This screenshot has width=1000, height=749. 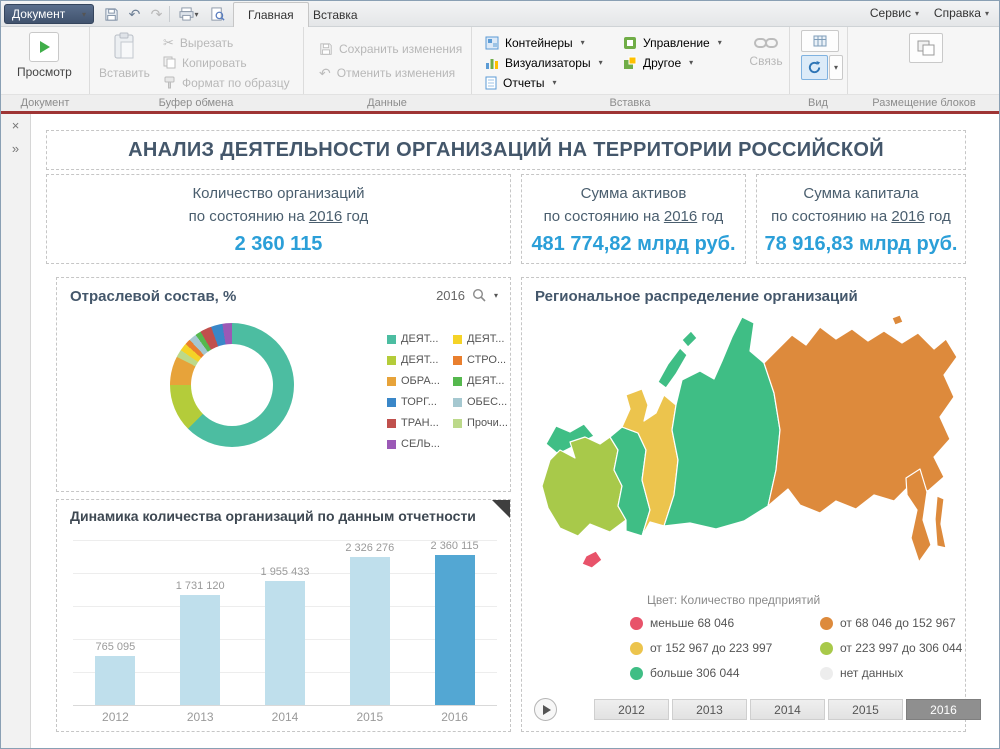 I want to click on map-region-sakhalin, so click(x=940, y=522).